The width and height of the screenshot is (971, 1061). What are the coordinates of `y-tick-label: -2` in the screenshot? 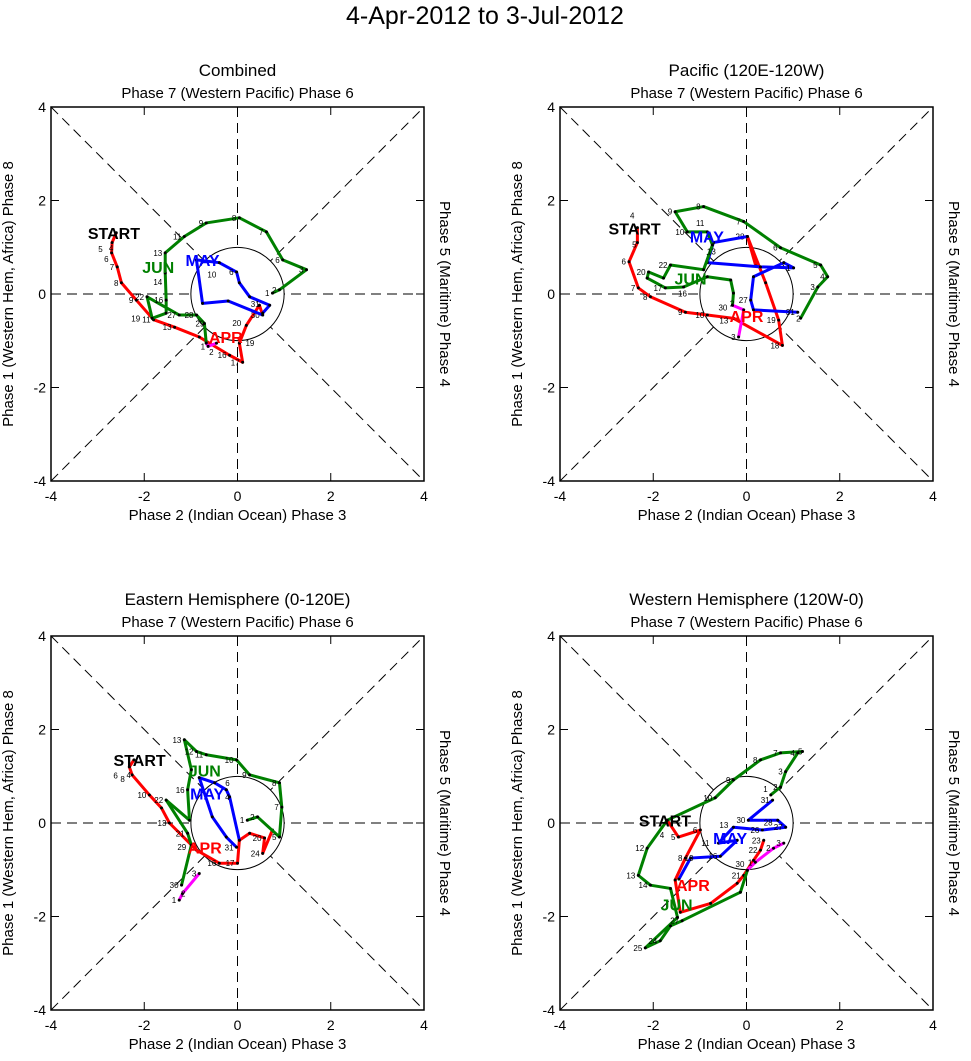 It's located at (40, 917).